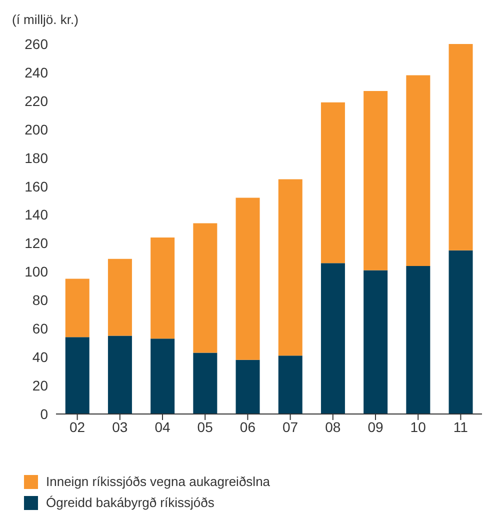 This screenshot has width=500, height=528. What do you see at coordinates (418, 426) in the screenshot?
I see `x-tick-label: 10` at bounding box center [418, 426].